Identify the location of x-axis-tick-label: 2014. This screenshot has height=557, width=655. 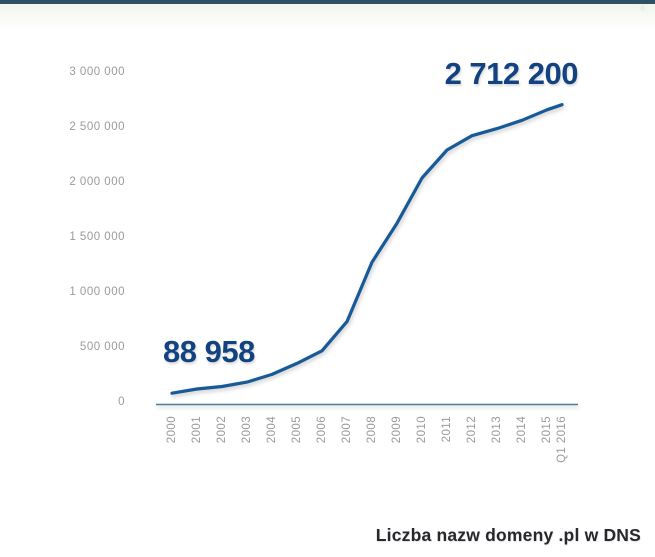
(522, 430).